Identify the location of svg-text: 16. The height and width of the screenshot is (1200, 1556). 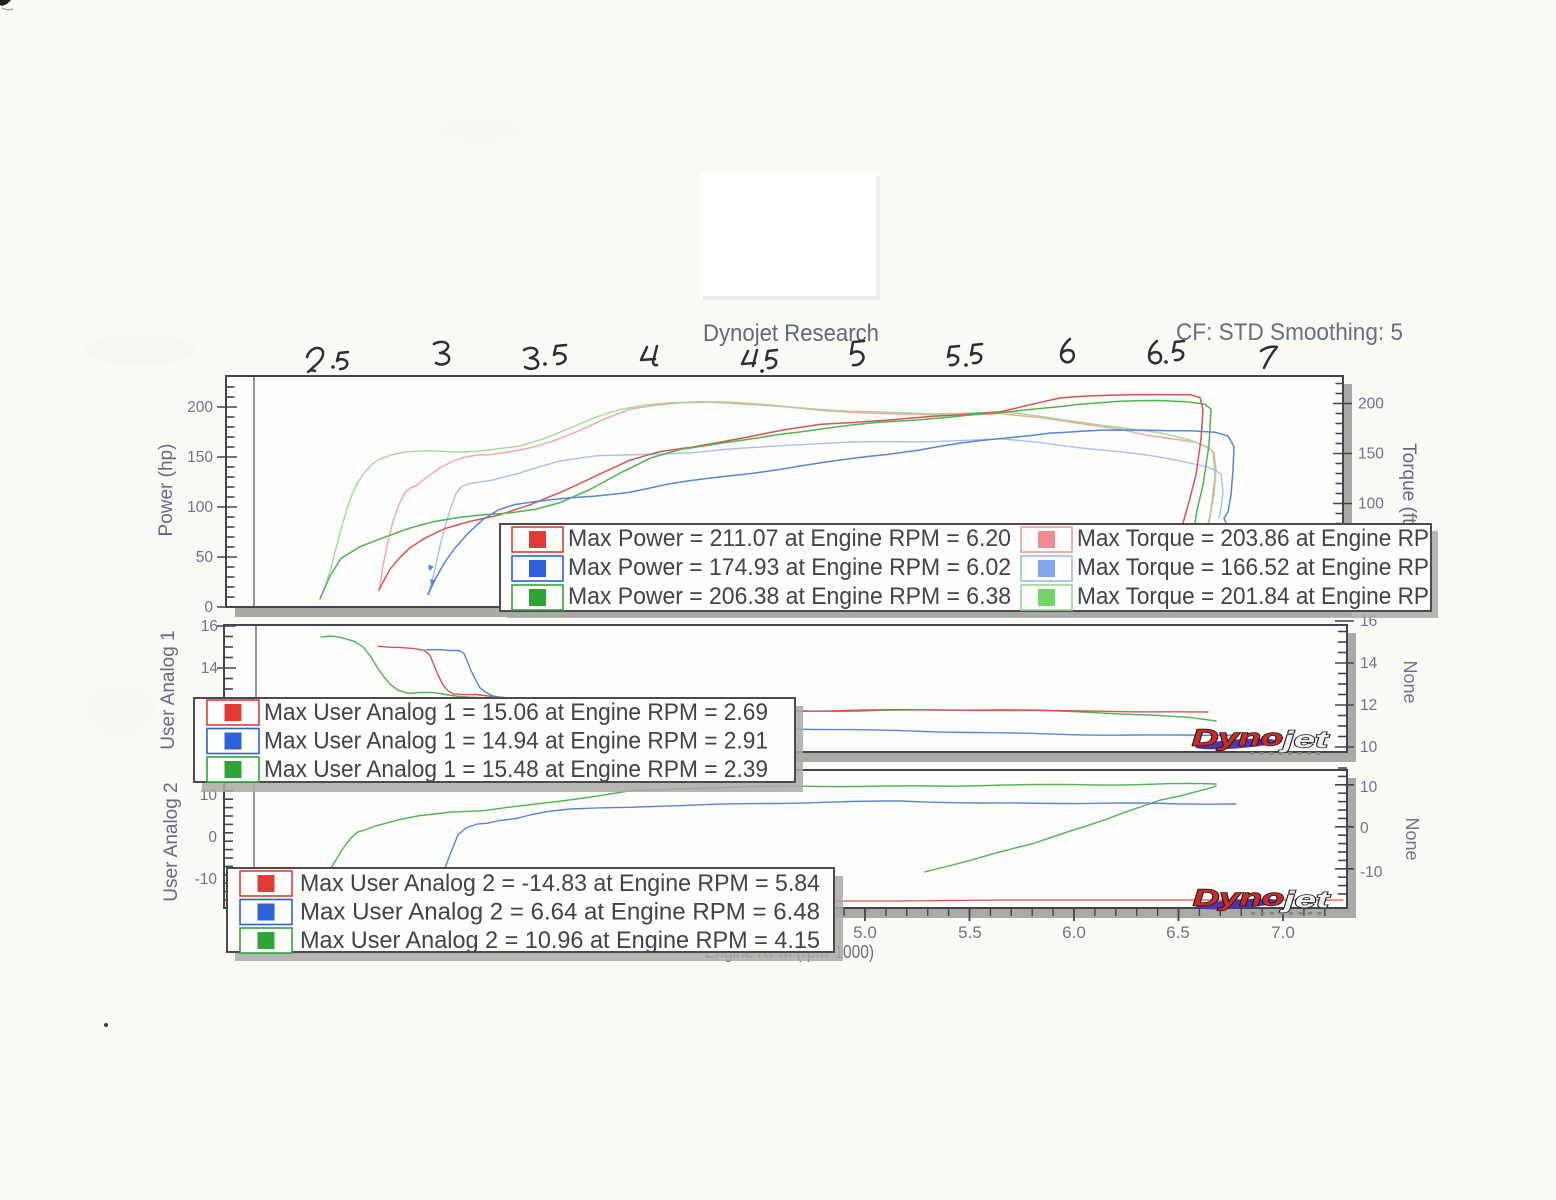
(209, 626).